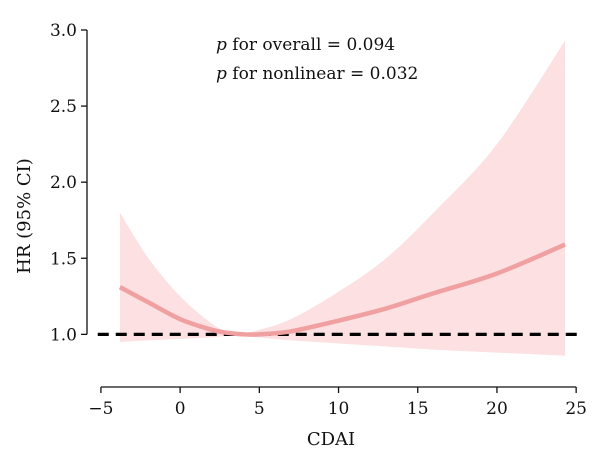 This screenshot has width=600, height=462. What do you see at coordinates (576, 409) in the screenshot?
I see `x-tick-label: 25` at bounding box center [576, 409].